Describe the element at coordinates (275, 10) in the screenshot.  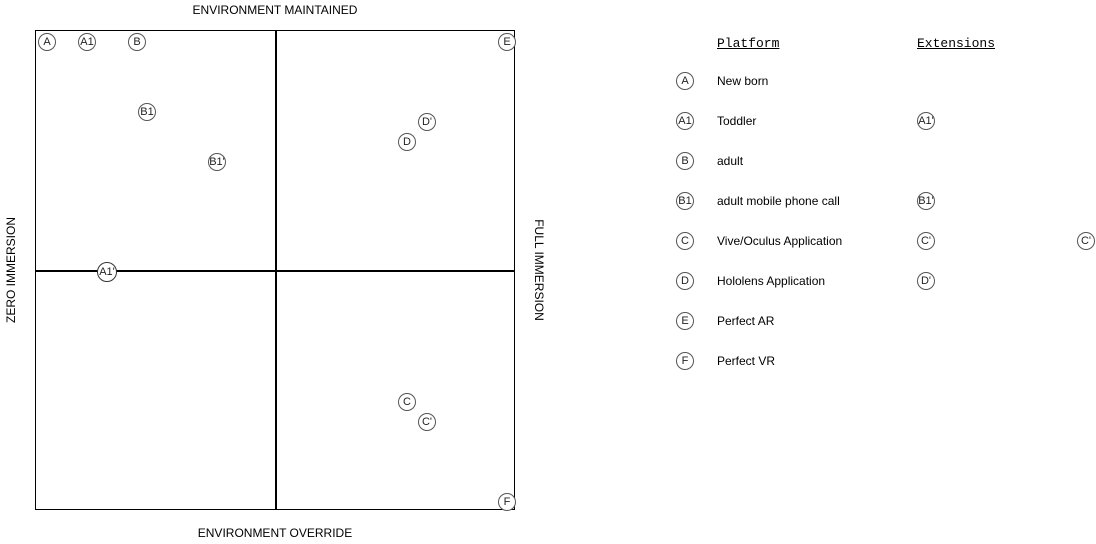
I see `axis-label-top: ENVIRONMENT MAINTAINED` at that location.